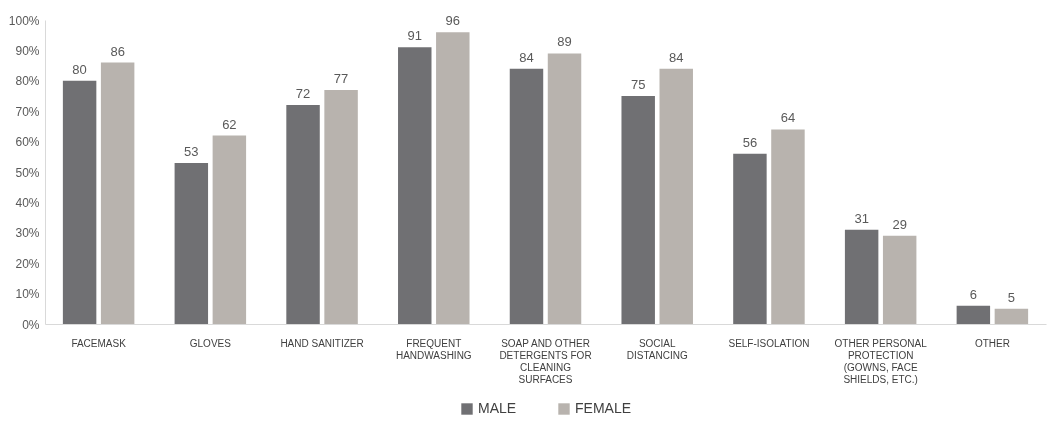 The image size is (1060, 422). What do you see at coordinates (453, 21) in the screenshot?
I see `data-label: 96` at bounding box center [453, 21].